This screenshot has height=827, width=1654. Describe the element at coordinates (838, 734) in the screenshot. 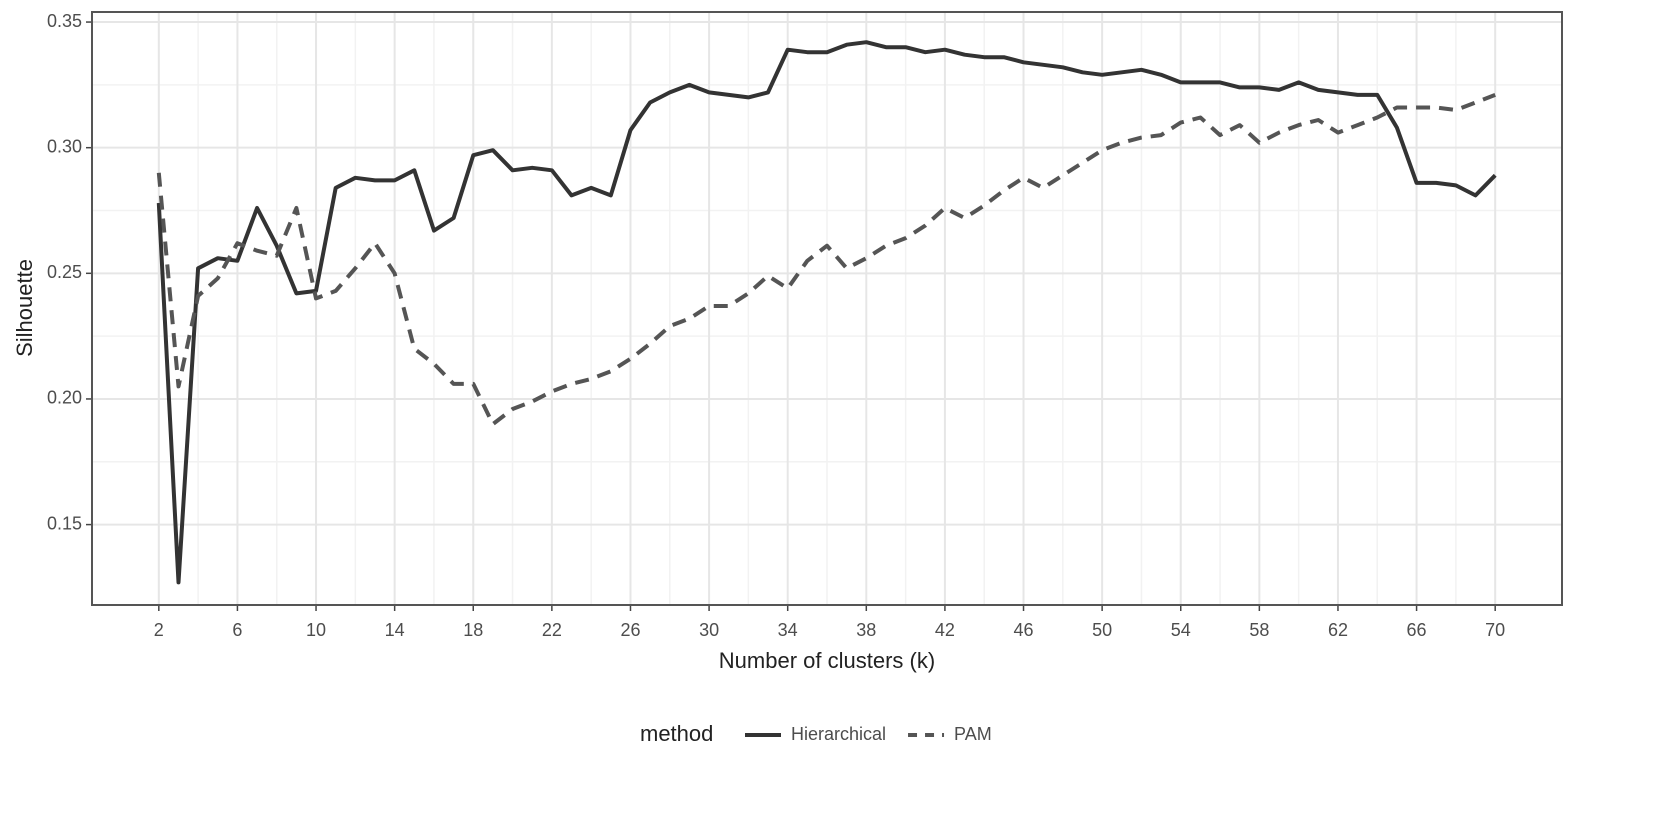

I see `legend-label: Hierarchical` at that location.